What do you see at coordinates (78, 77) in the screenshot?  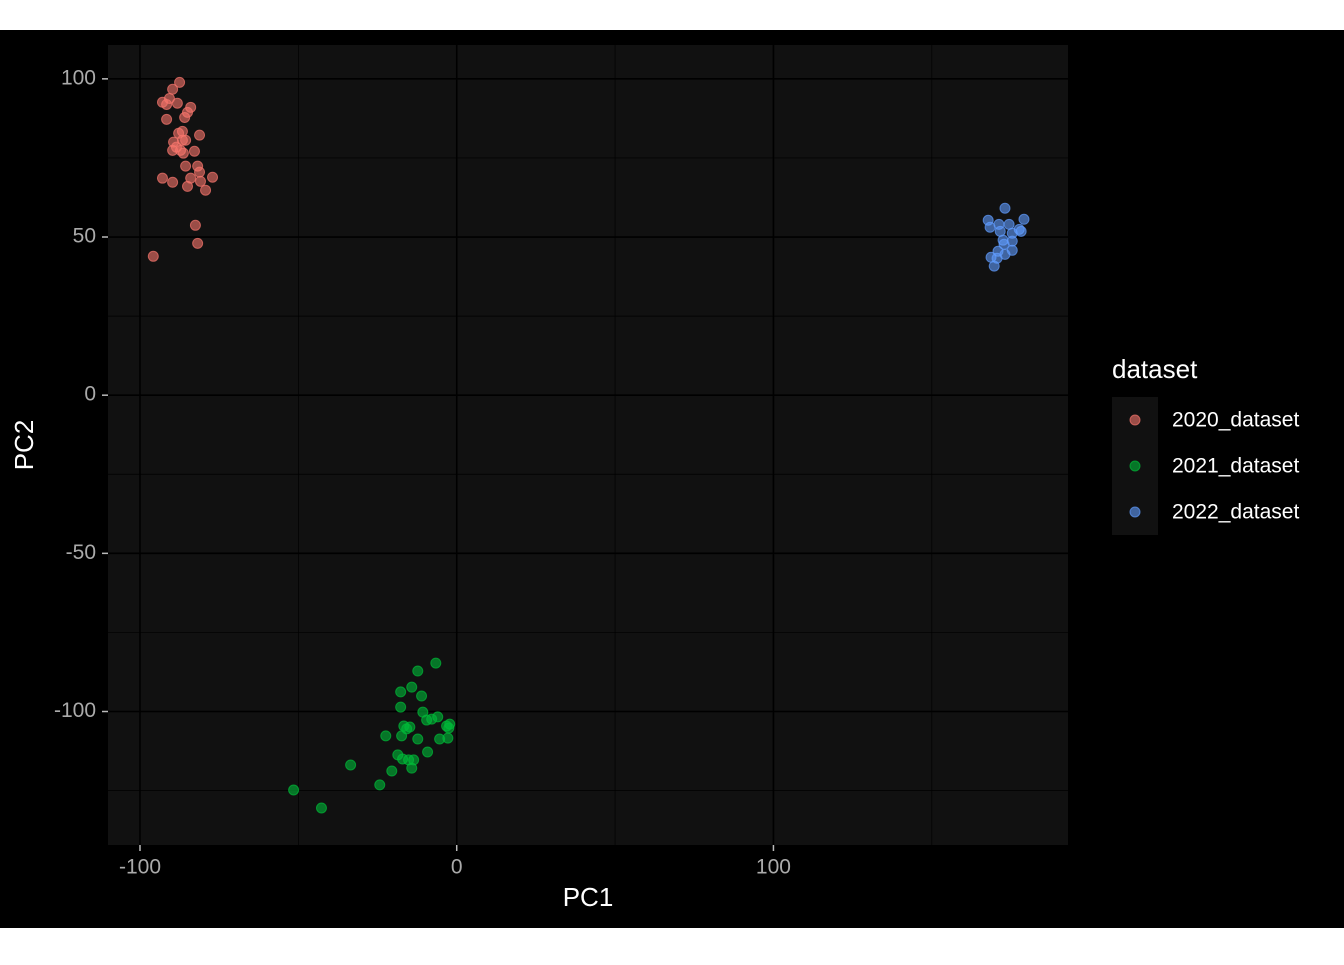 I see `y-tick-label: 100` at bounding box center [78, 77].